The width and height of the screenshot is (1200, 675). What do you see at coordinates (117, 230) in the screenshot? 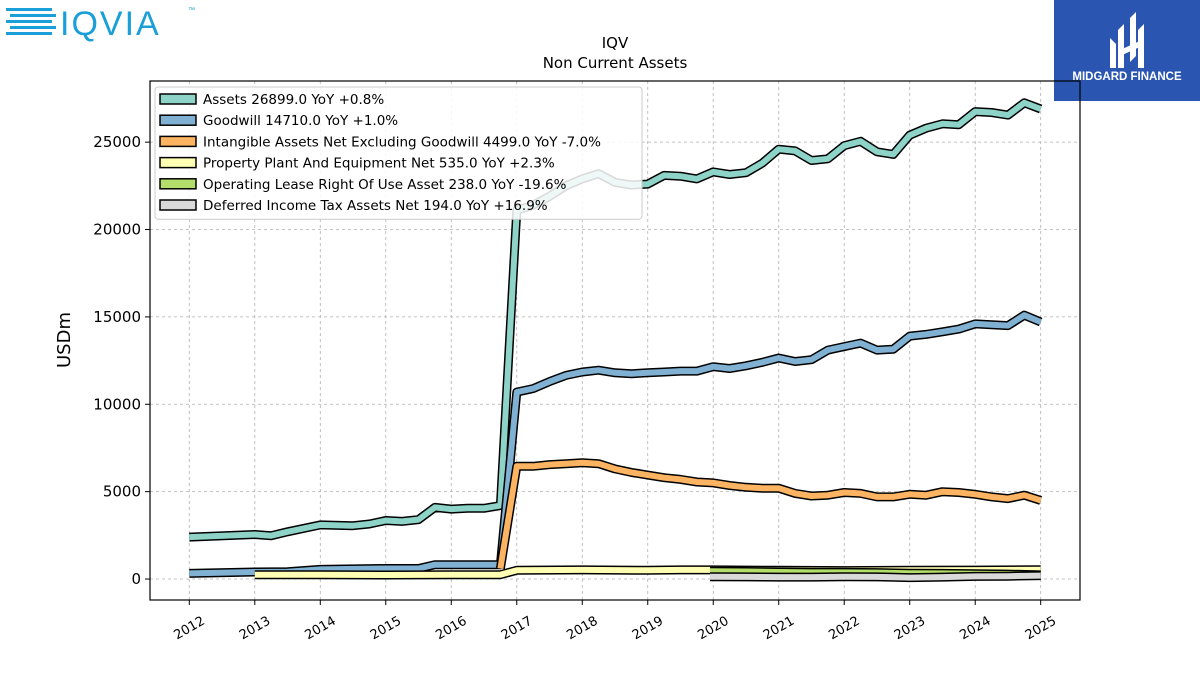
I see `y-tick-label: 20000` at bounding box center [117, 230].